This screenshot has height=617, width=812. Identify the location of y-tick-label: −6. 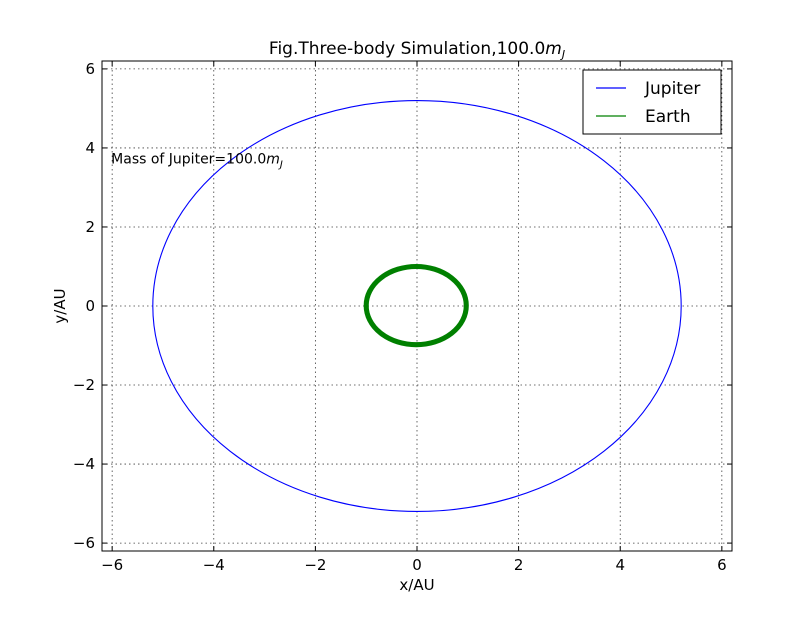
(84, 543).